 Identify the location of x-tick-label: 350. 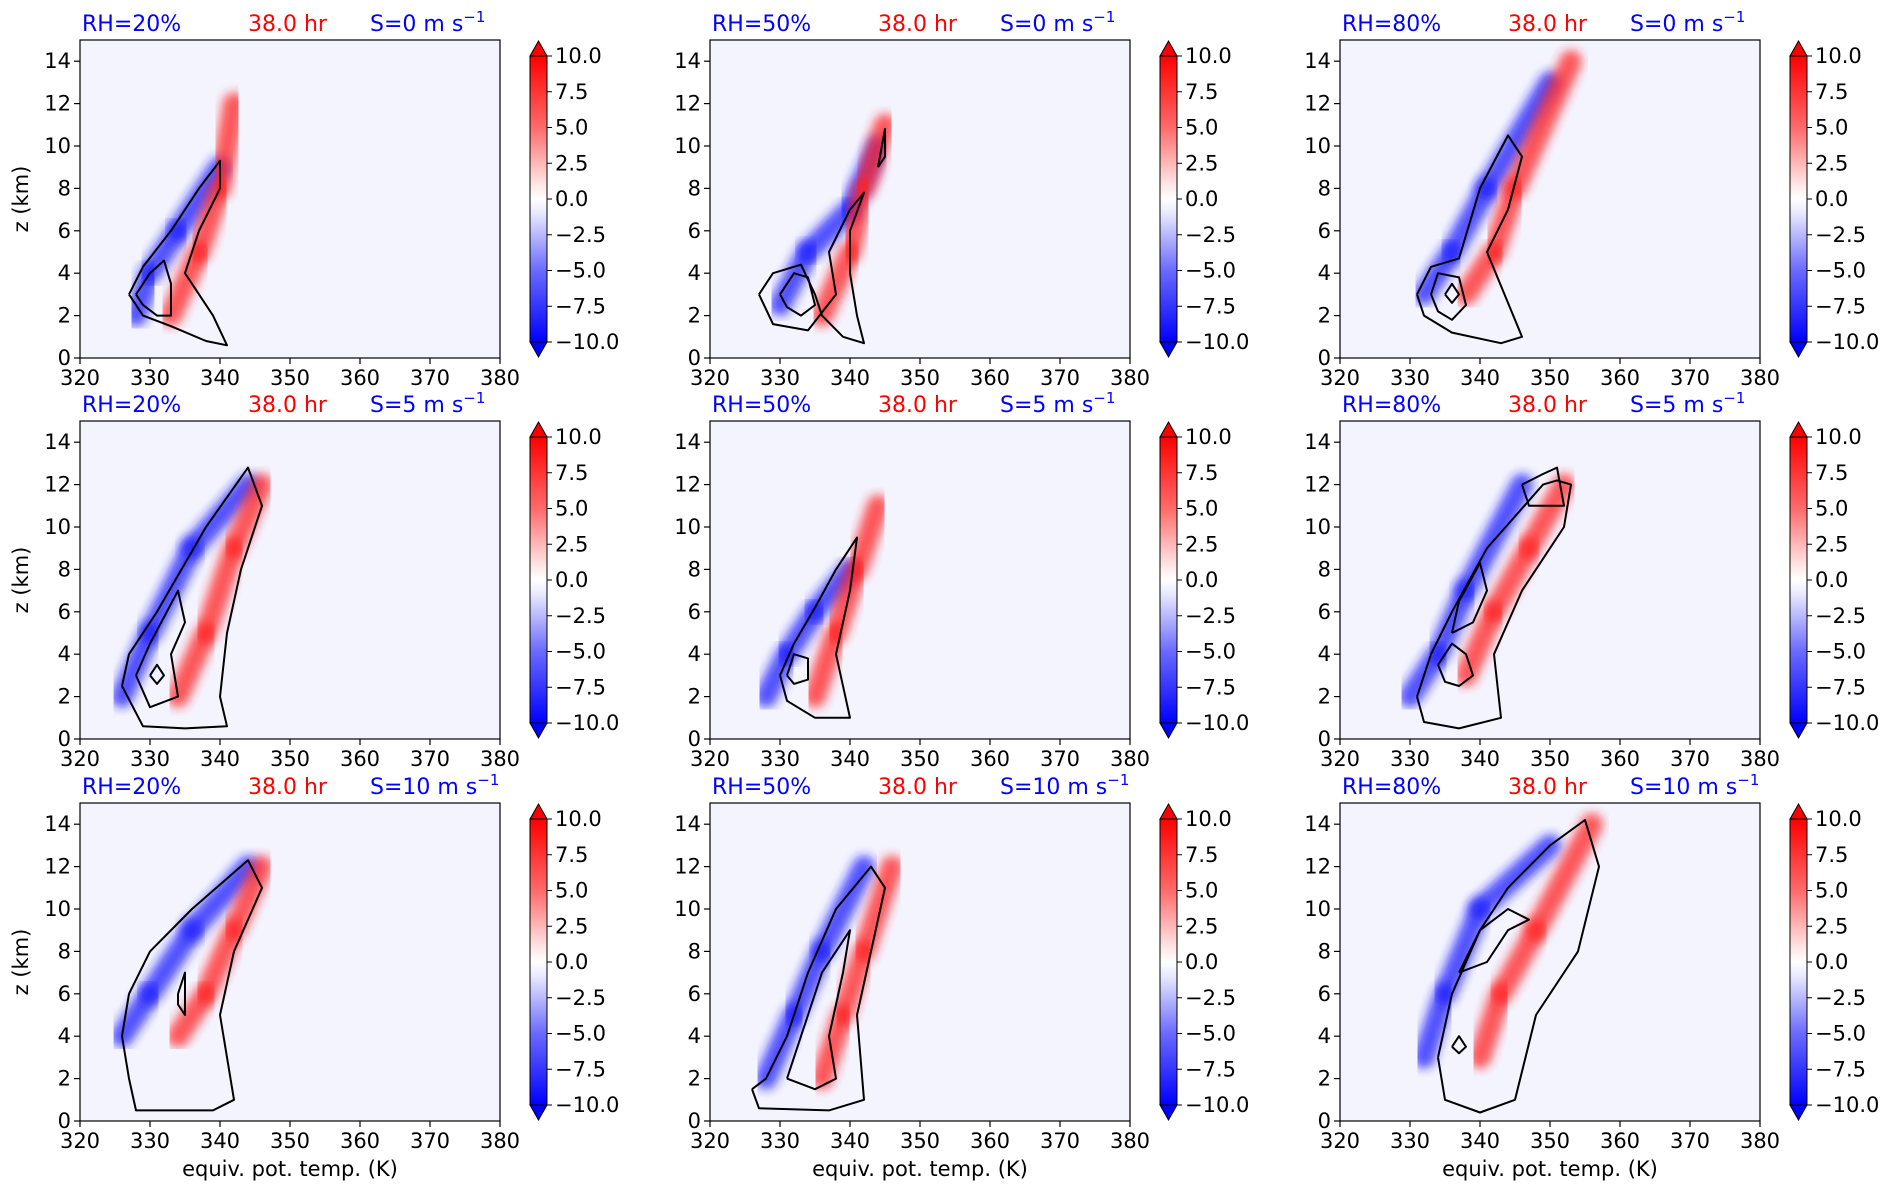
(920, 378).